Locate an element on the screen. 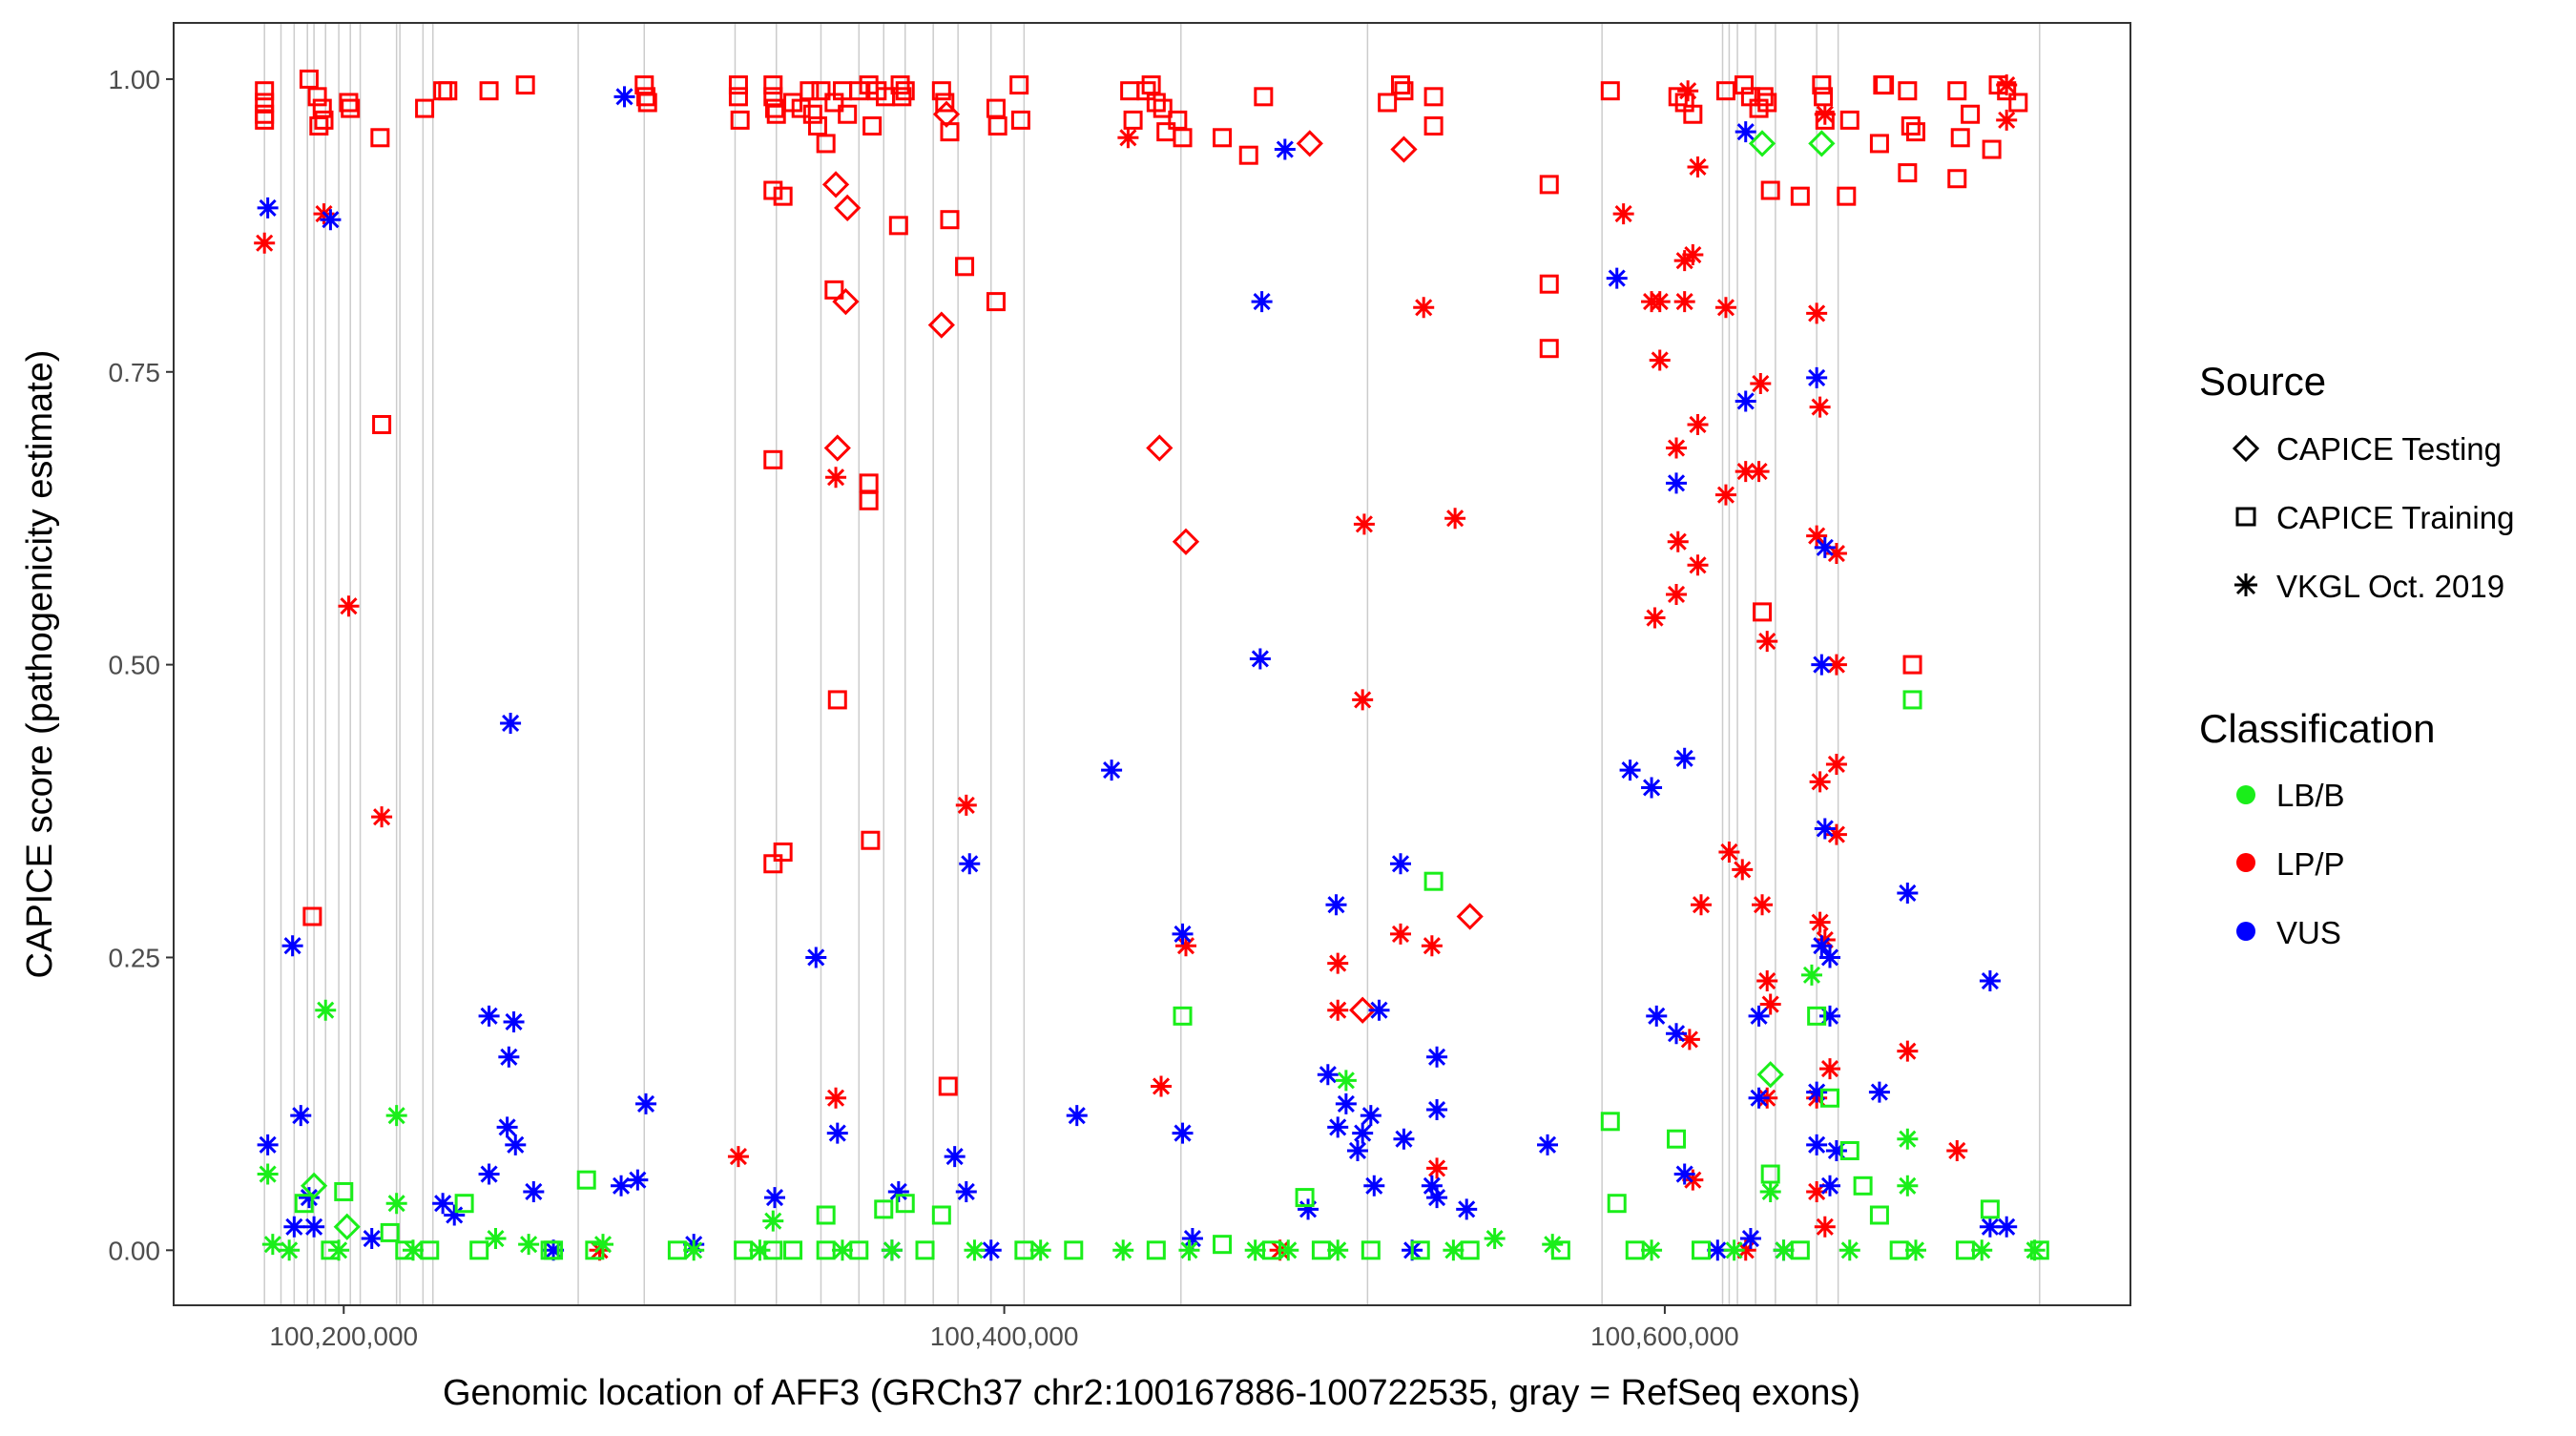 The image size is (2576, 1436). series-asterisk-lbb is located at coordinates (1151, 1112).